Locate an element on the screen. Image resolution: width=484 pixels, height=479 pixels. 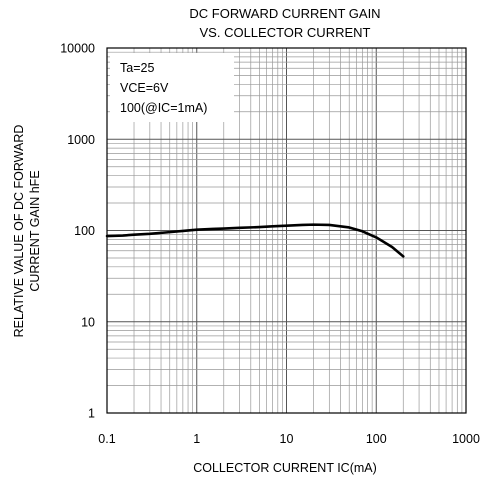
y-tick-label: 10 is located at coordinates (88, 322).